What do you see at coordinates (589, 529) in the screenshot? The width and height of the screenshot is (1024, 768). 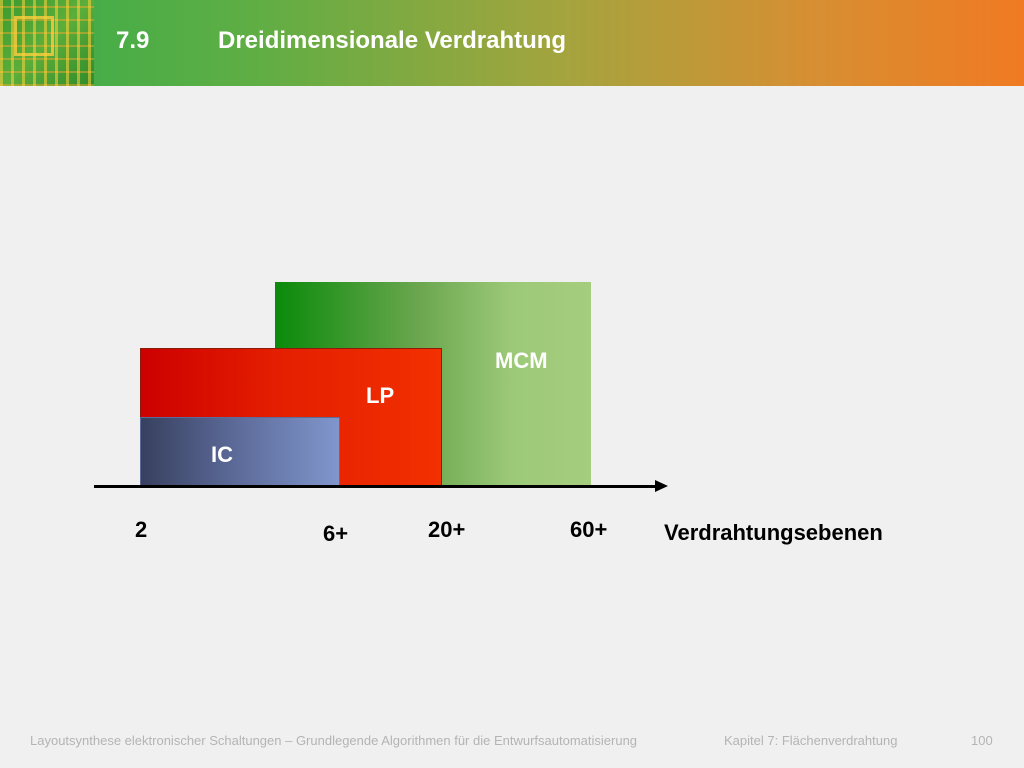 I see `tick-label-60: 60+` at bounding box center [589, 529].